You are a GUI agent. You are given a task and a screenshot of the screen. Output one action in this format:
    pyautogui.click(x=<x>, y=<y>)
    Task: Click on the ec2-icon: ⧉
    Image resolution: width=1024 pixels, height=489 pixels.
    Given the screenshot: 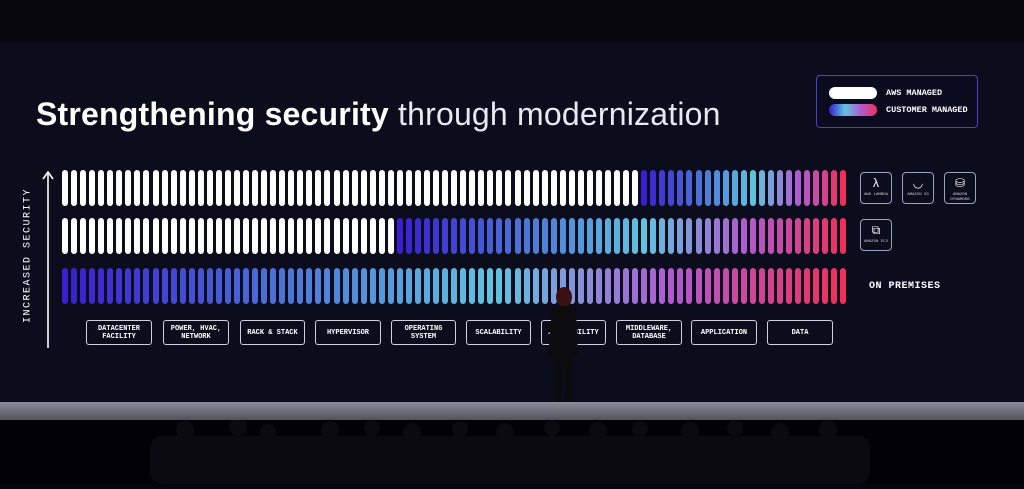 What is the action you would take?
    pyautogui.click(x=876, y=230)
    